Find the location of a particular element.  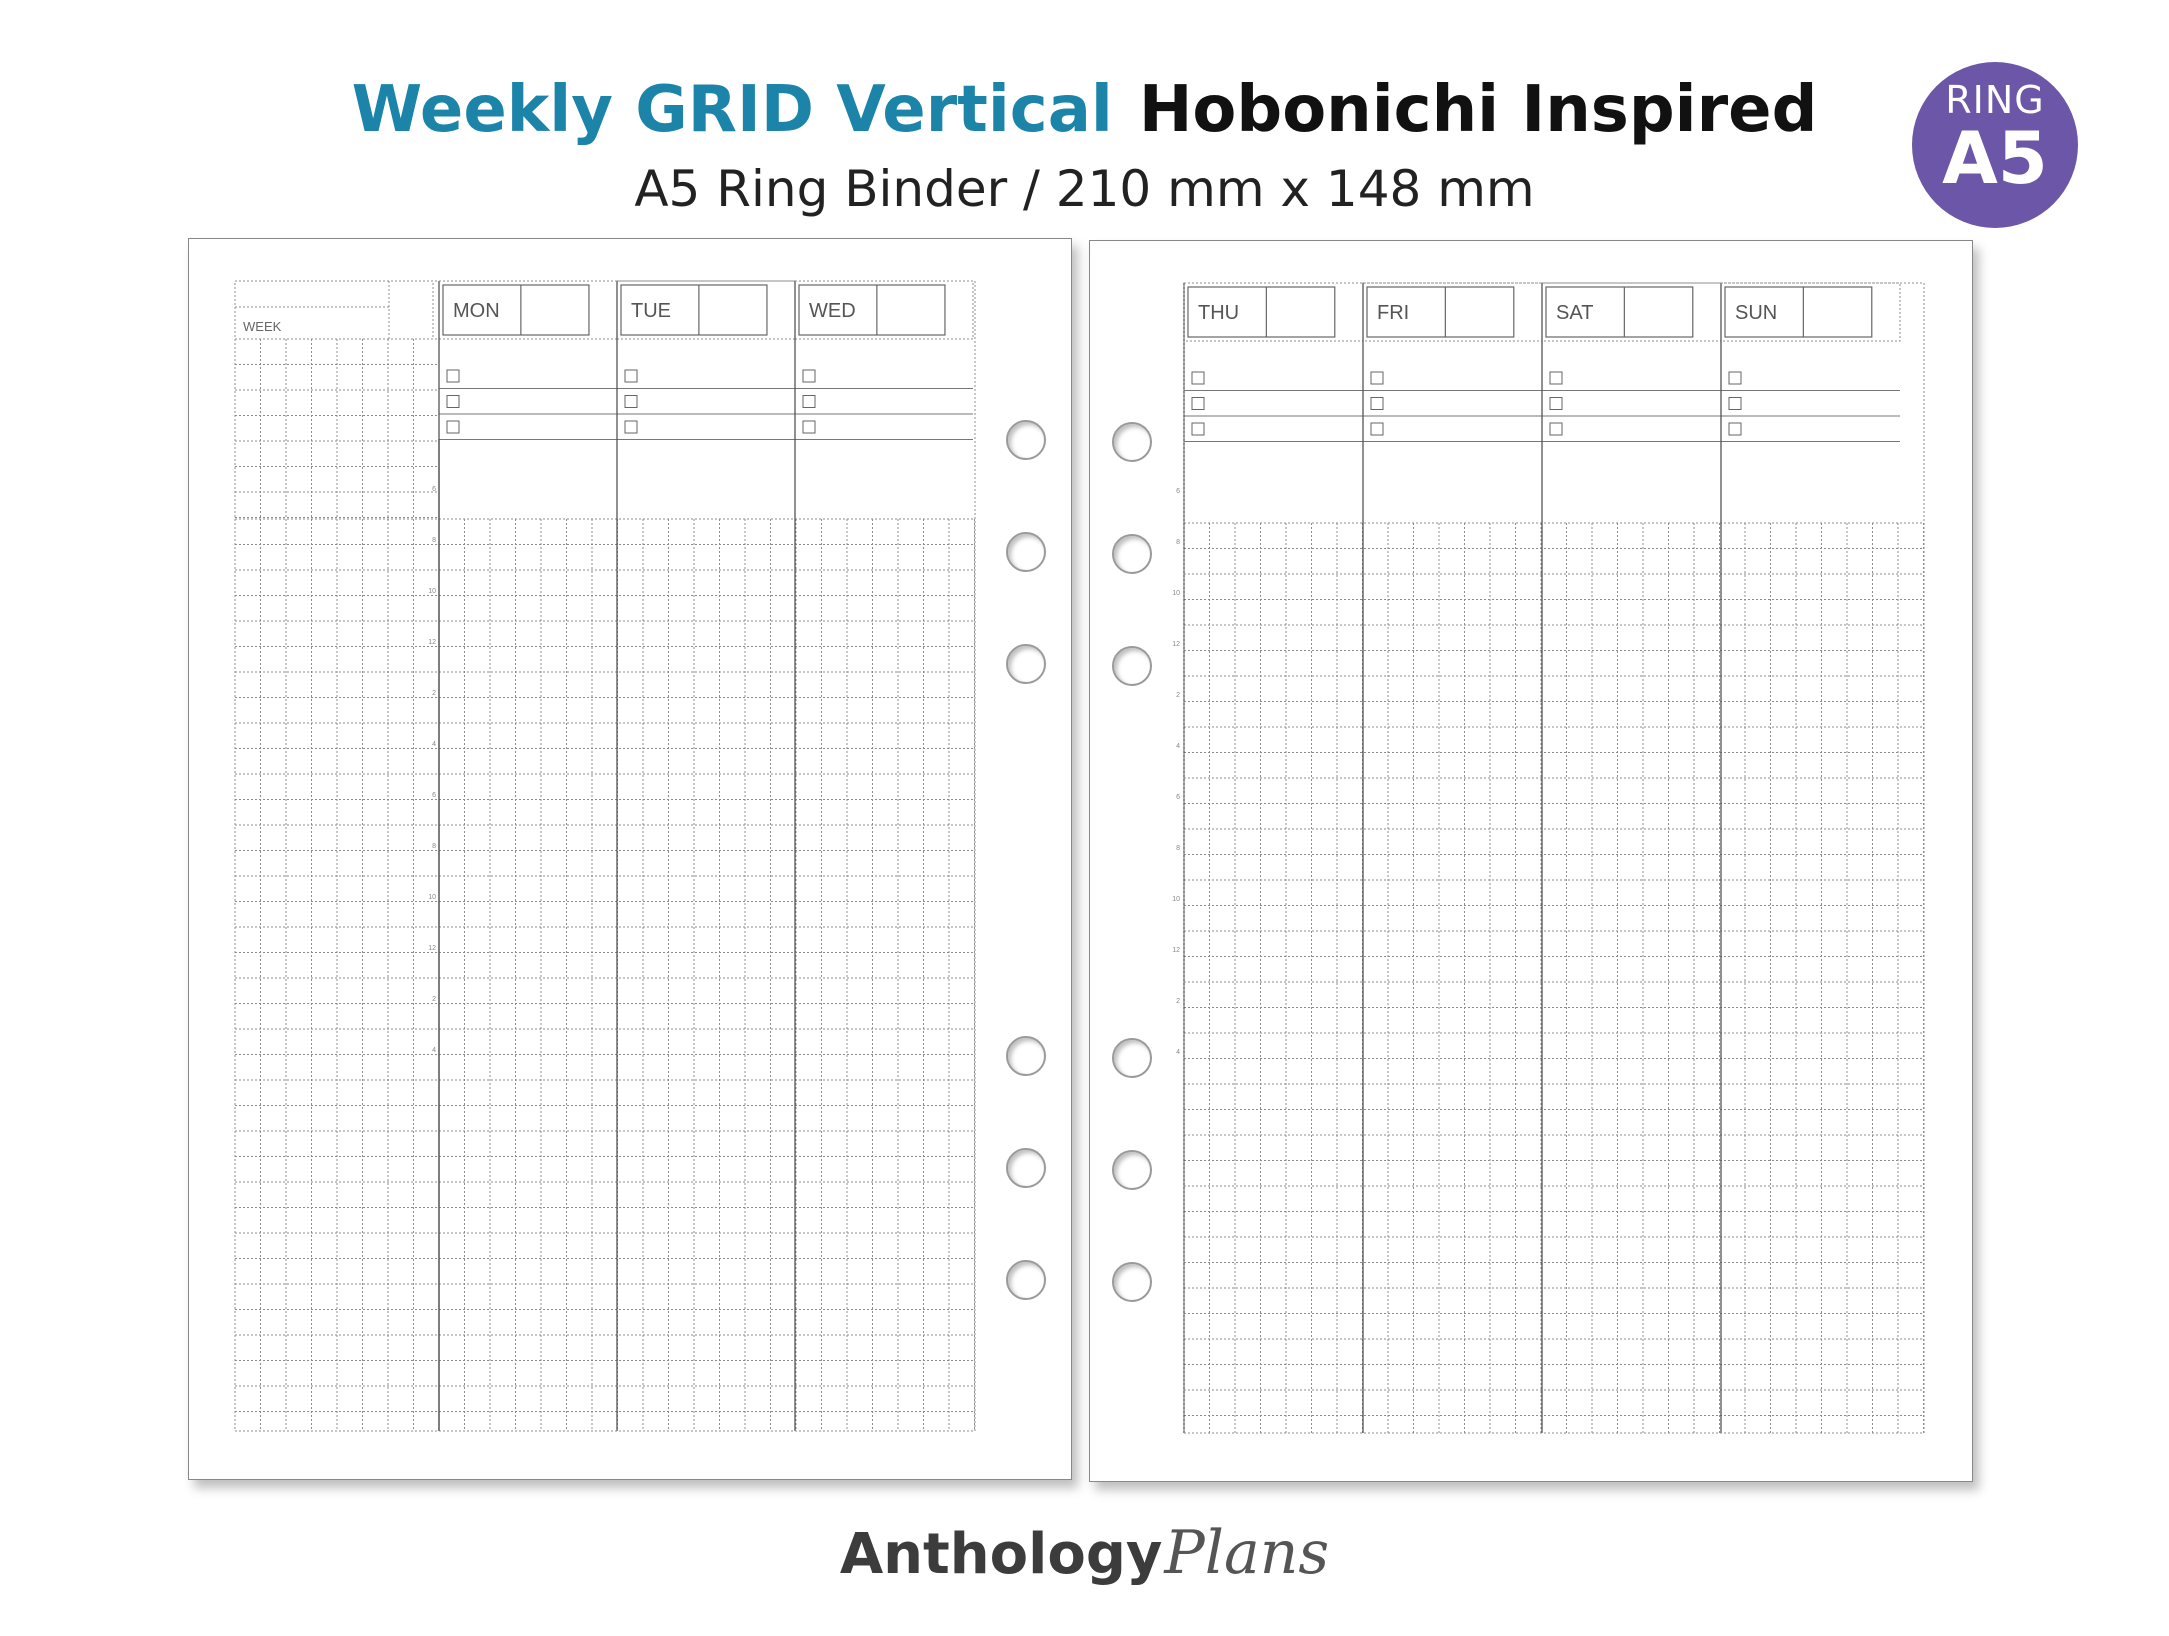

brand-bold: Anthology is located at coordinates (1001, 1554).